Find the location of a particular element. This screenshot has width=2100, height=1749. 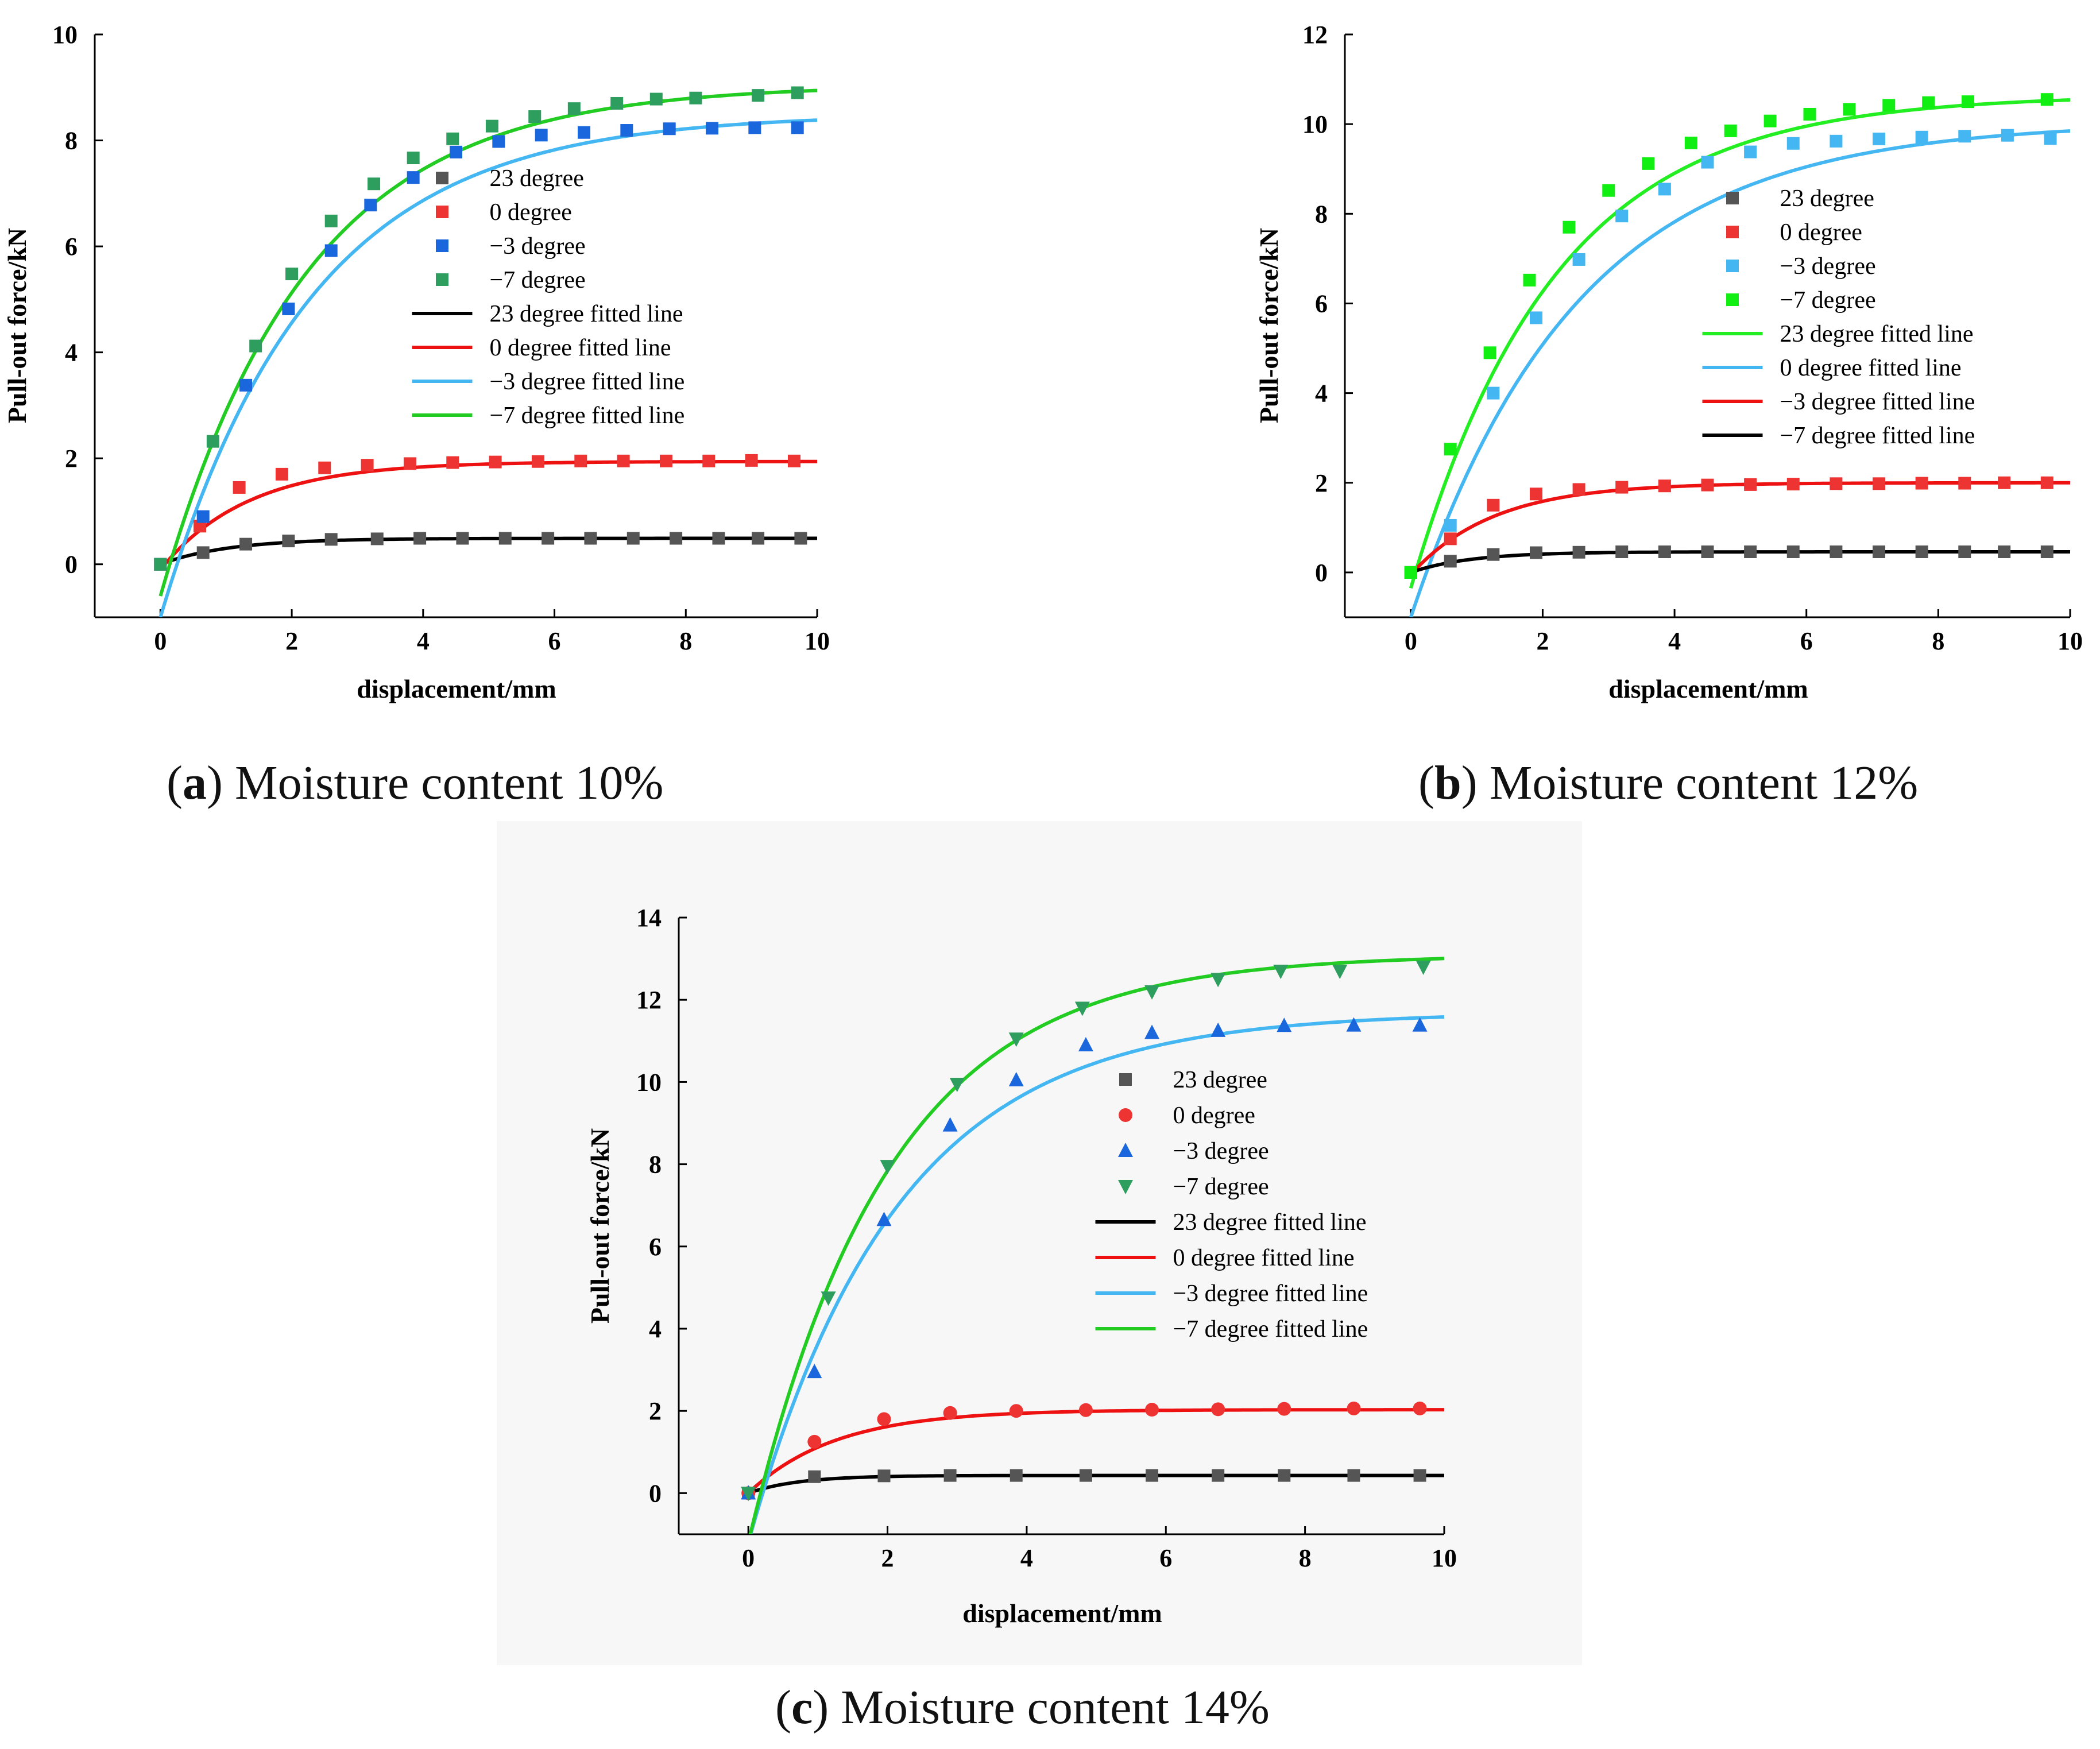

caption-a: (a) Moisture content 10% is located at coordinates (416, 783).